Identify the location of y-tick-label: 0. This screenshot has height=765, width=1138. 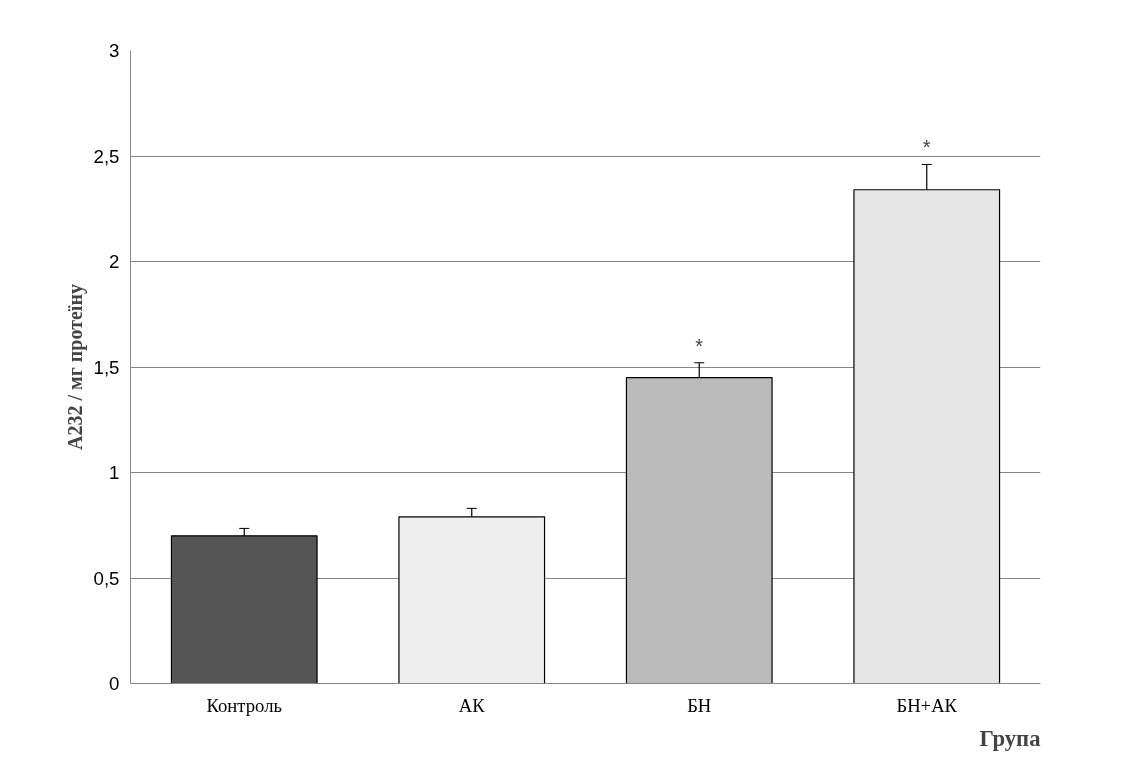
(114, 683).